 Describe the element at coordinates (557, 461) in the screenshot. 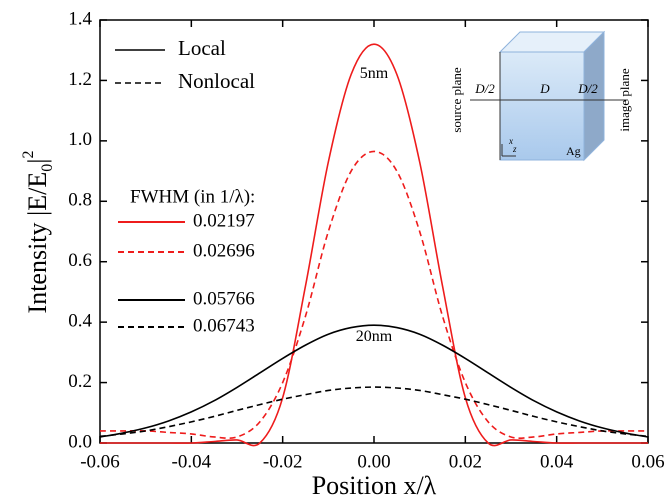

I see `x-tick-label: 0.04` at that location.